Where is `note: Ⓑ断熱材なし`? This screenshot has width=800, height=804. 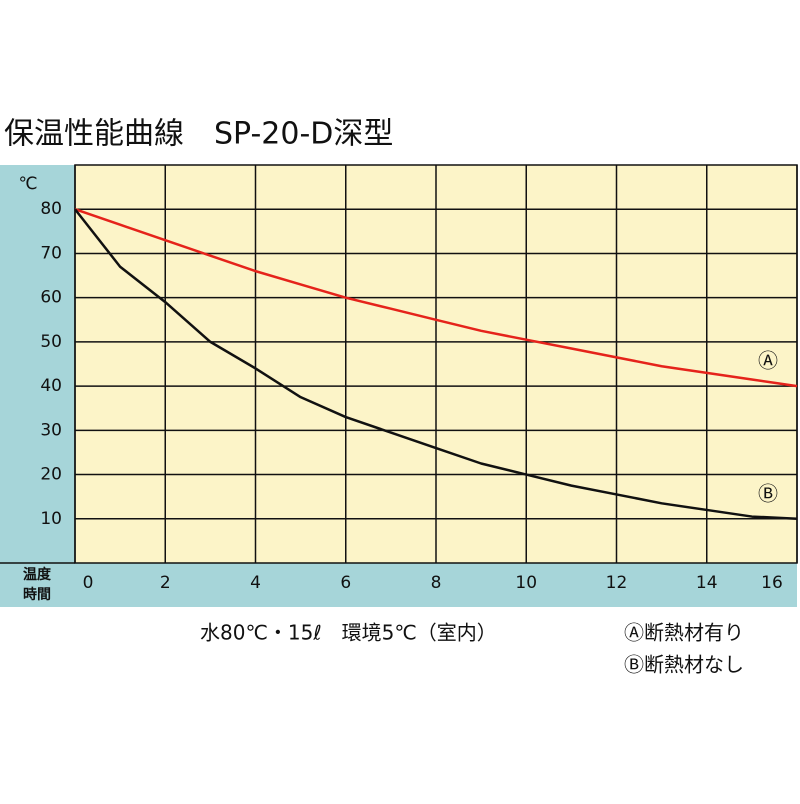
note: Ⓑ断熱材なし is located at coordinates (684, 665).